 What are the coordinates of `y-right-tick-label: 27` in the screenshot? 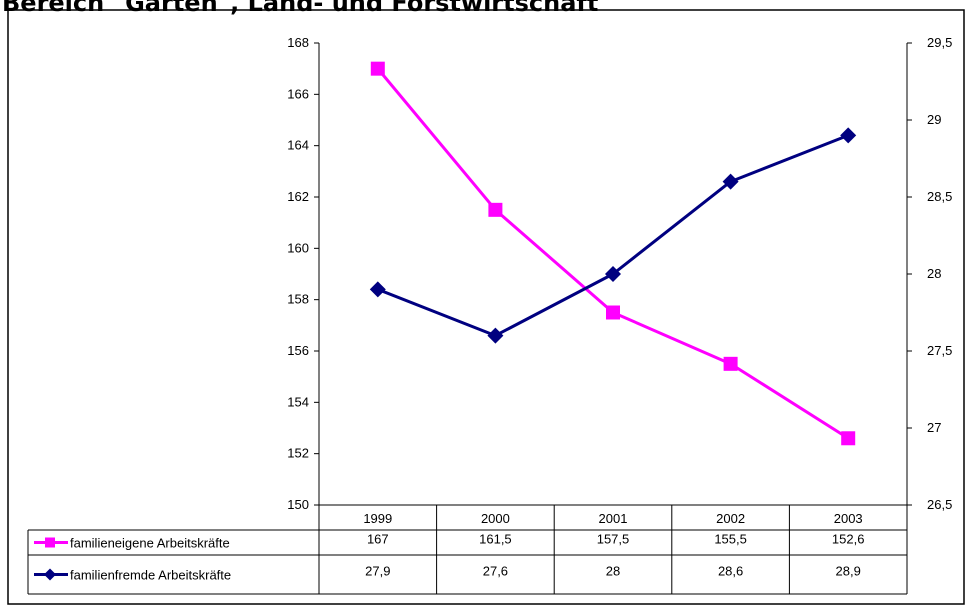 It's located at (934, 427).